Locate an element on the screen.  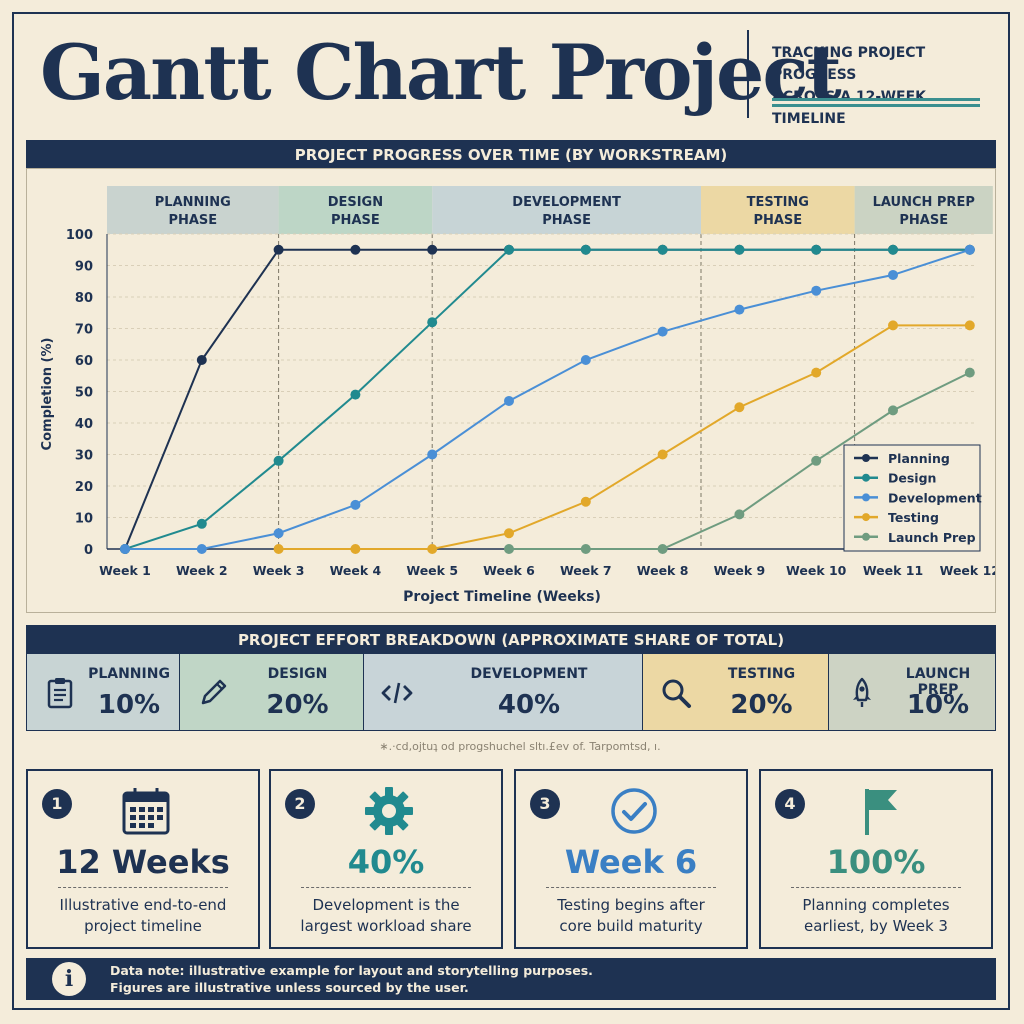
effort-value: 20% is located at coordinates (761, 705).